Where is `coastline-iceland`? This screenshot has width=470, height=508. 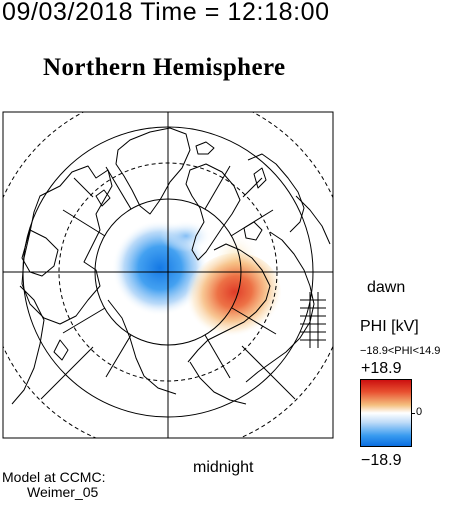 coastline-iceland is located at coordinates (205, 148).